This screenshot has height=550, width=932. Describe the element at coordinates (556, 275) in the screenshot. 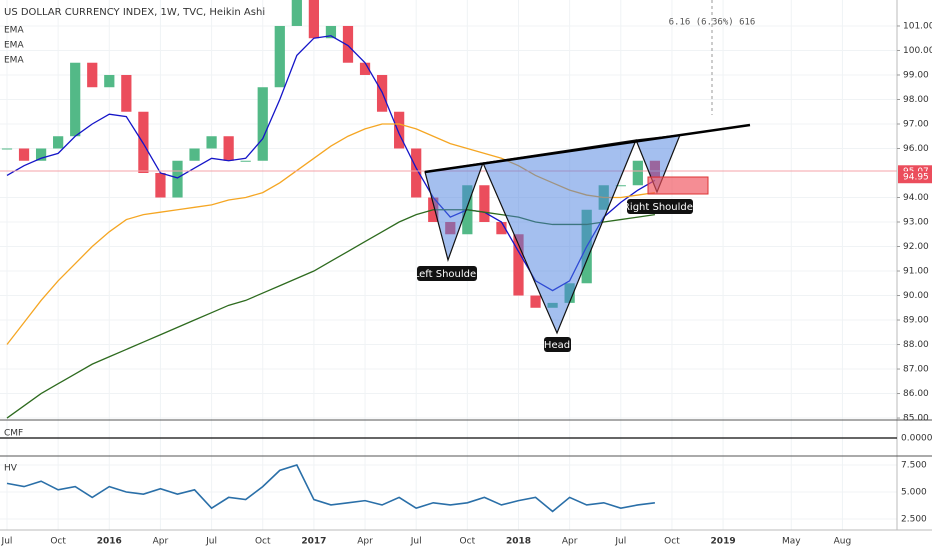

I see `annotations: Left Shoulder Head Right Shoulder` at that location.